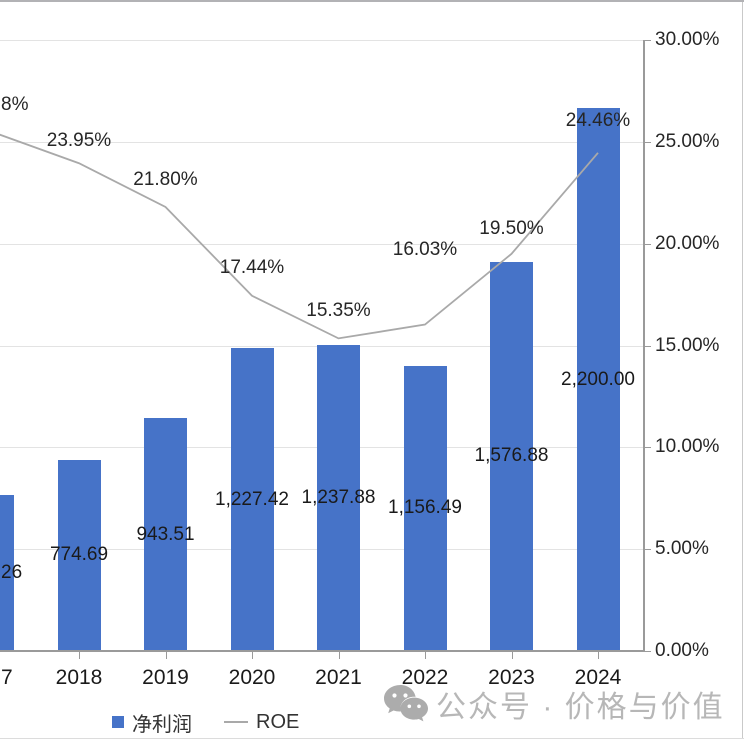  I want to click on y-axis-tick-label: 15.00%, so click(687, 345).